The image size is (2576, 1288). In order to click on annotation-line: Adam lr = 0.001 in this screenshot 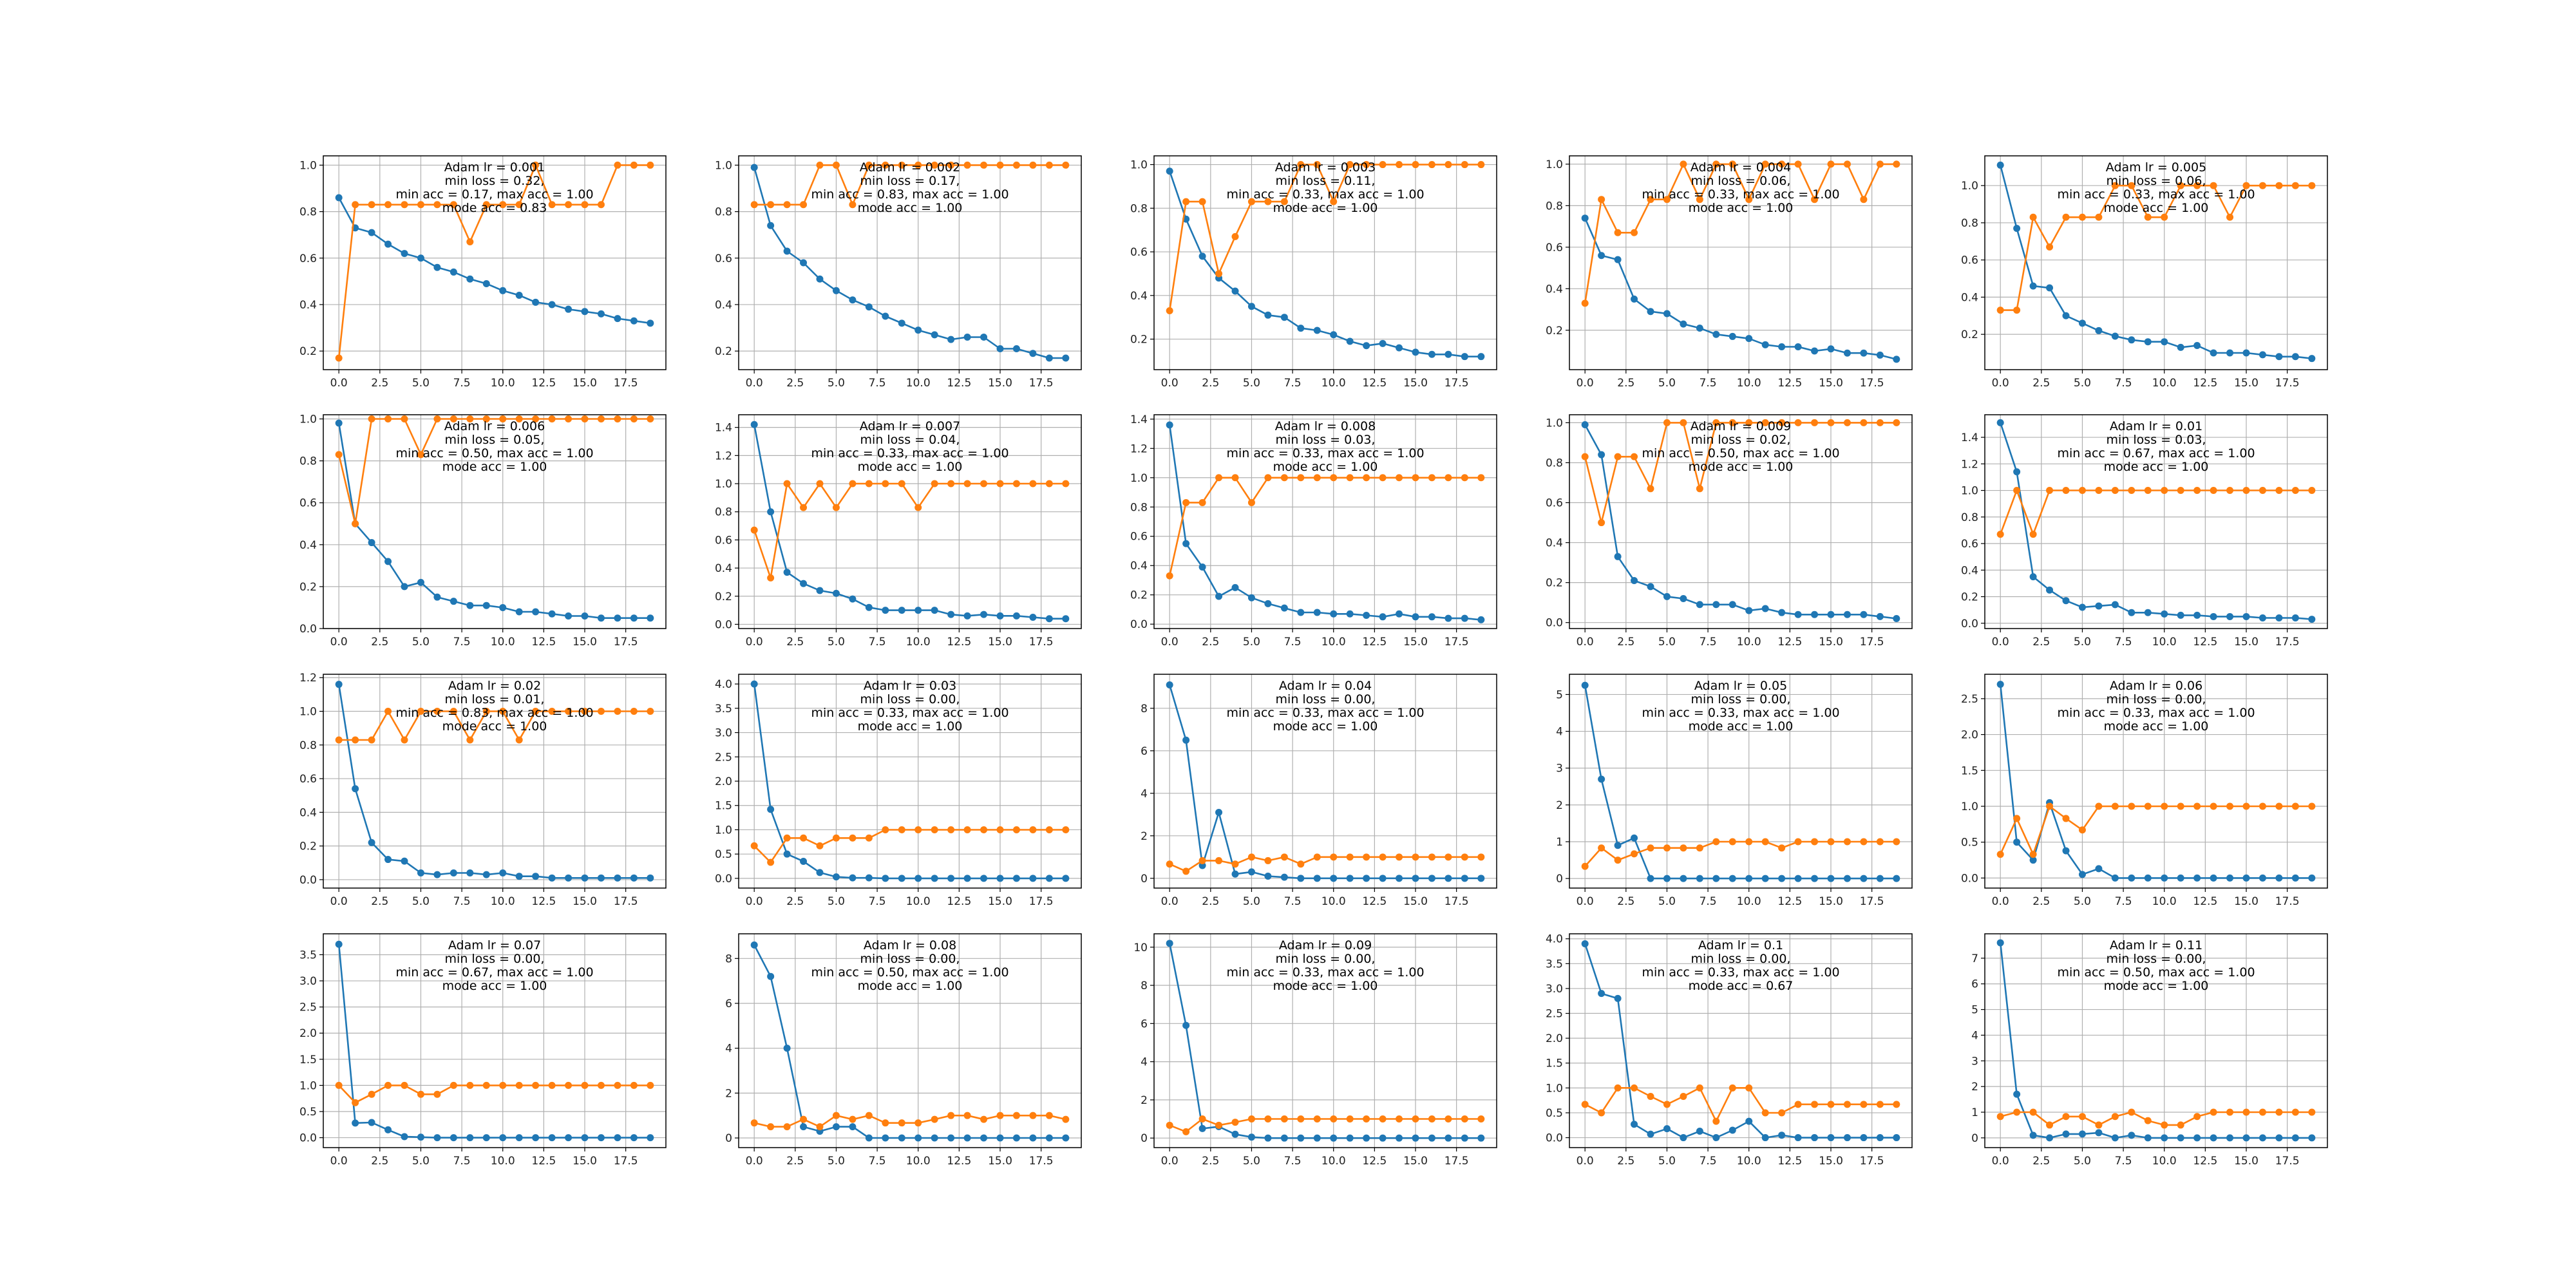, I will do `click(495, 167)`.